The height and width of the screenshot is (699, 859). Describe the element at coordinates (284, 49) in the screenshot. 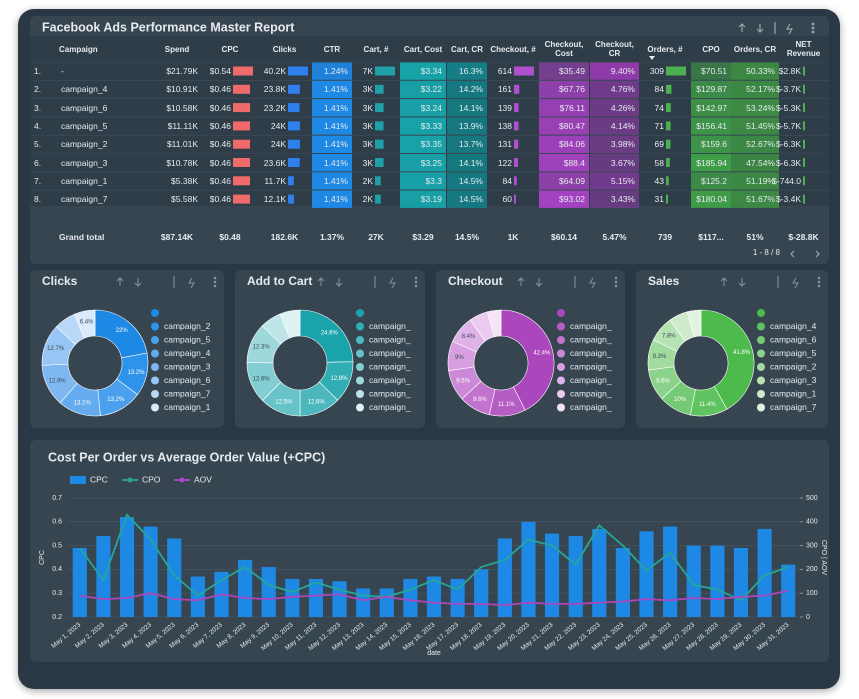

I see `column-header: Clicks` at that location.